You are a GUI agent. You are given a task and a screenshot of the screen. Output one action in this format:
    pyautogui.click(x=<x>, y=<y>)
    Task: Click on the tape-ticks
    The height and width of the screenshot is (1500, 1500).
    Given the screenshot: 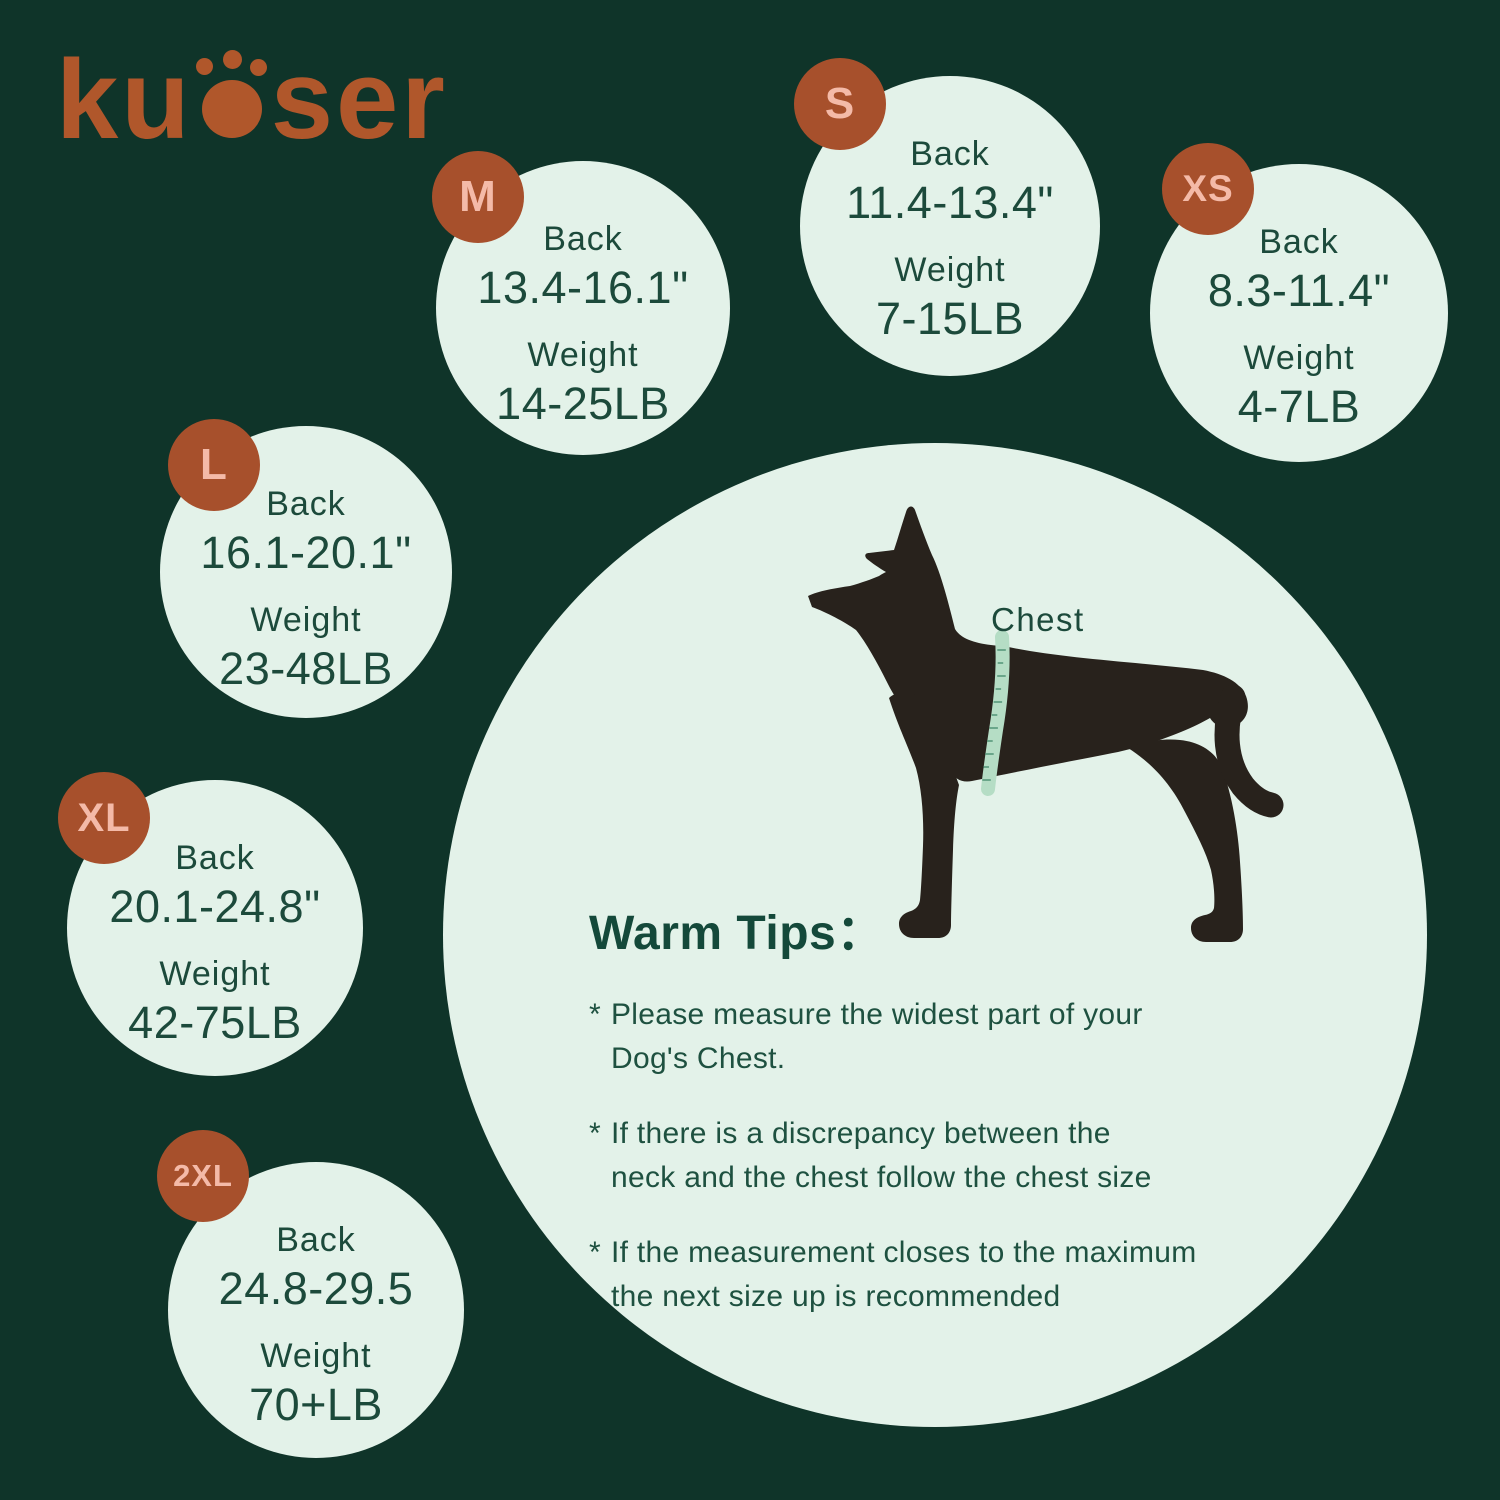 What is the action you would take?
    pyautogui.click(x=994, y=715)
    